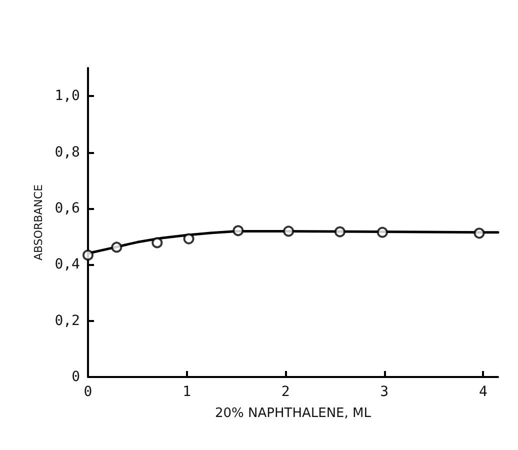 This screenshot has height=450, width=518. I want to click on x-tick-label: 4, so click(483, 392).